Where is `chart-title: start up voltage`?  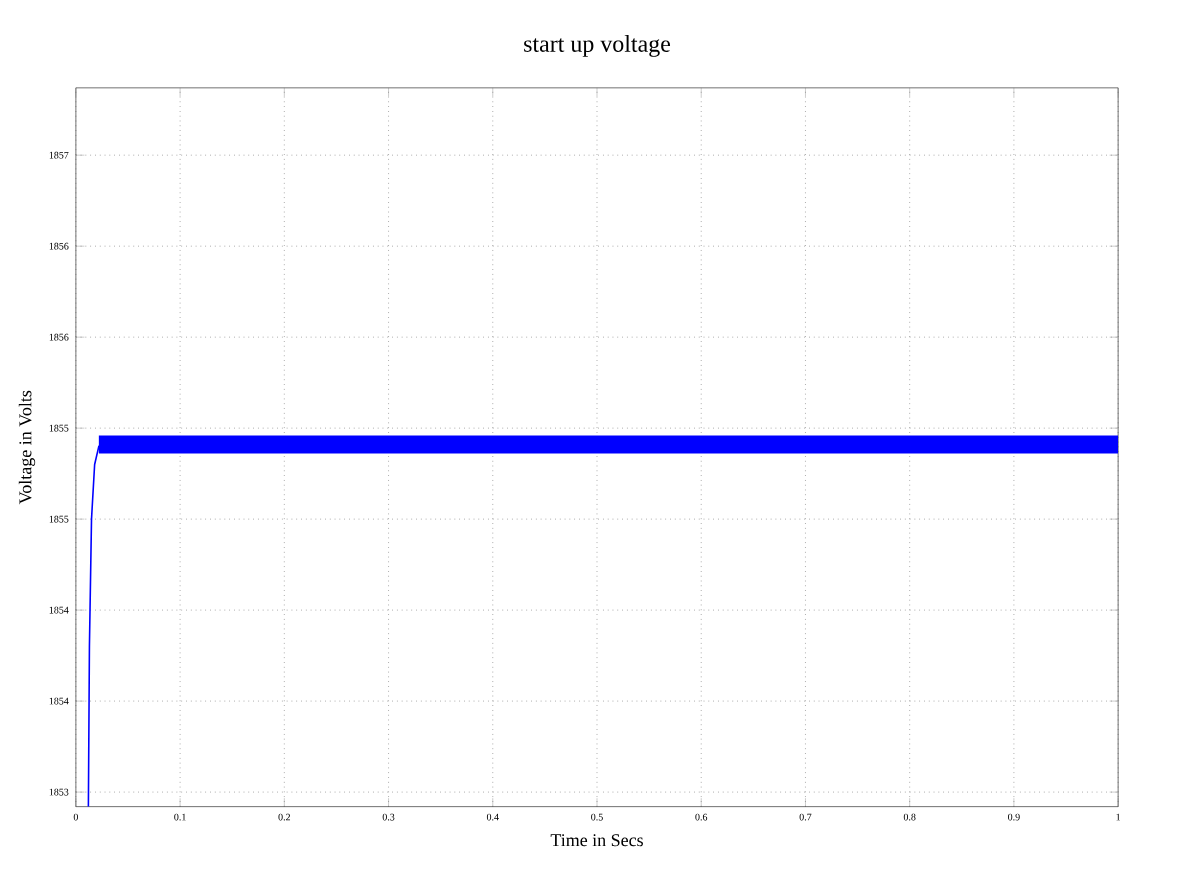
chart-title: start up voltage is located at coordinates (597, 45).